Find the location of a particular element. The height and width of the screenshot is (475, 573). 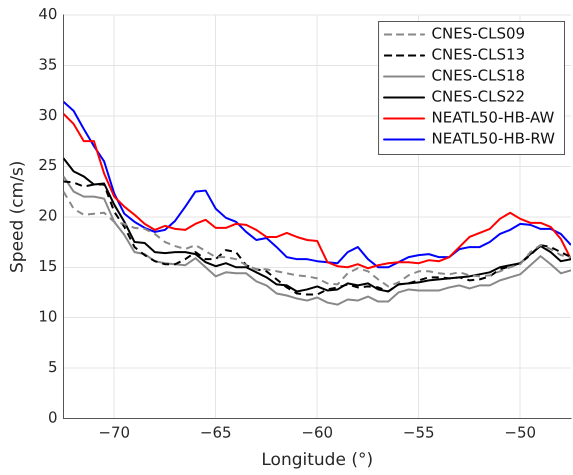

y-tick-label: 15 is located at coordinates (48, 266).